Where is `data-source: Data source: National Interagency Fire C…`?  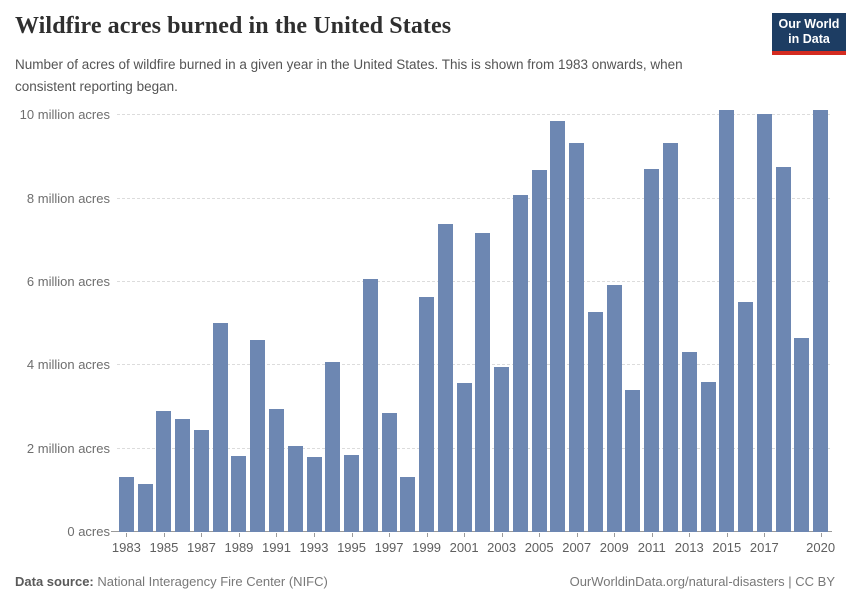
data-source: Data source: National Interagency Fire C… is located at coordinates (171, 581).